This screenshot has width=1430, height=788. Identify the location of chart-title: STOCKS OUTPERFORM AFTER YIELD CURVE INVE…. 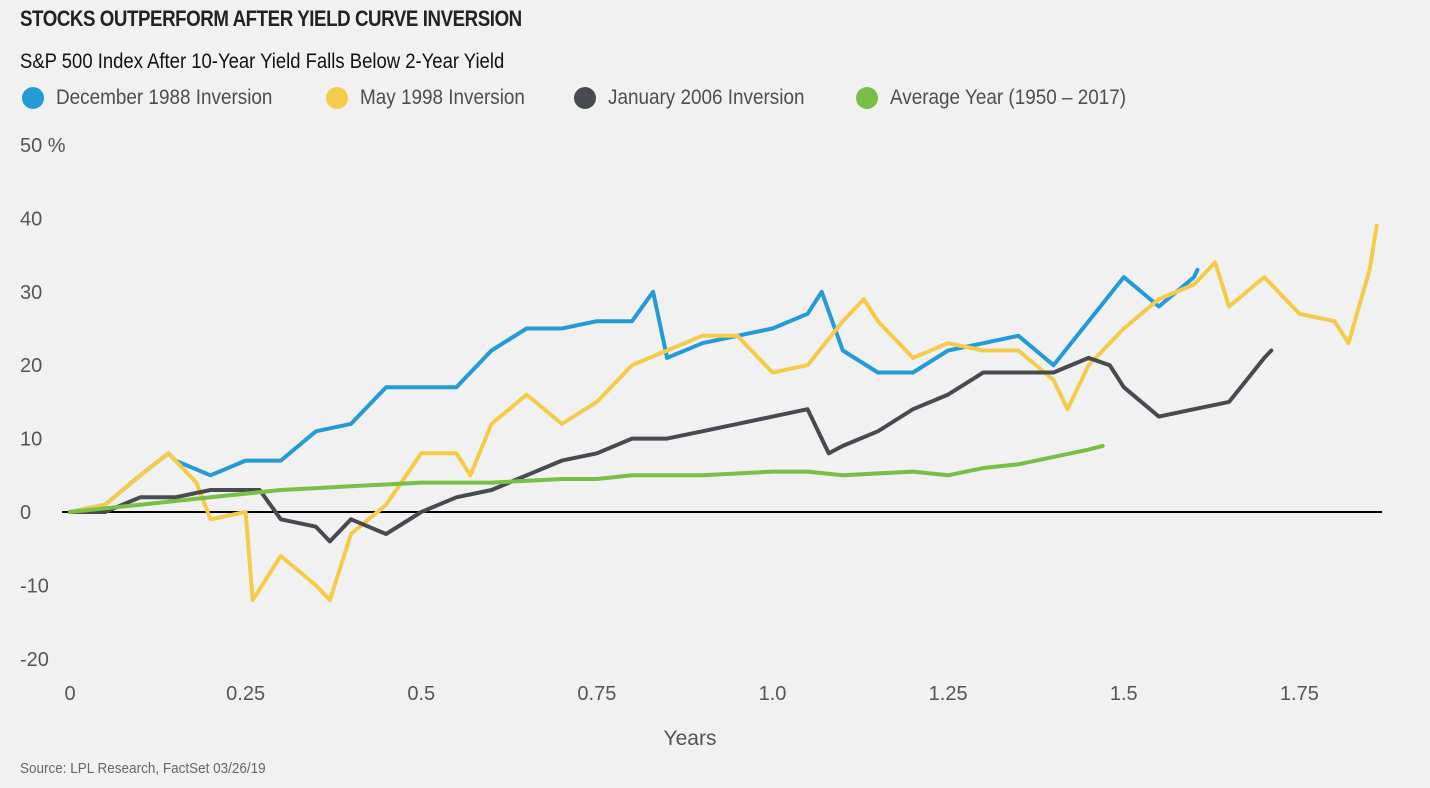
(271, 18).